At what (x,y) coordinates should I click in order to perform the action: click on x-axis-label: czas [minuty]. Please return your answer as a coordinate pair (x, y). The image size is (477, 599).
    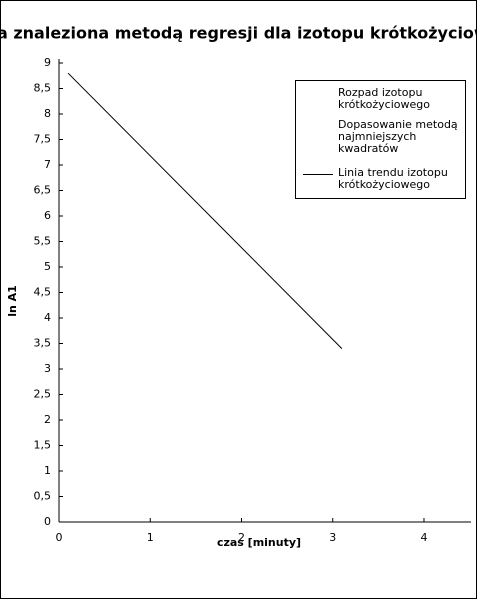
    Looking at the image, I should click on (259, 542).